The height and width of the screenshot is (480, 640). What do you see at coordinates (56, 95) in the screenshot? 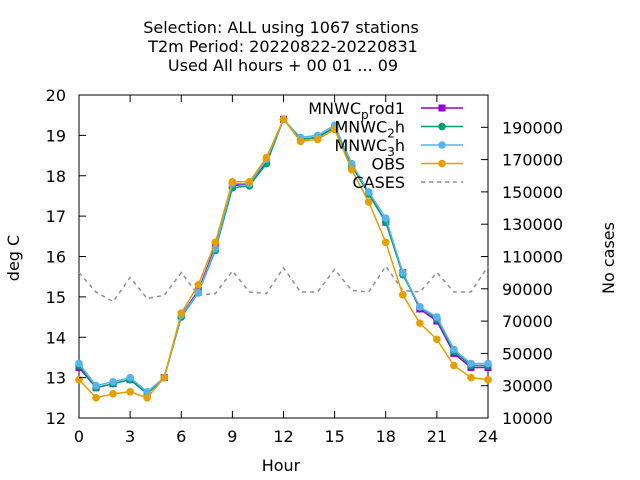
I see `y-tick-label: 20` at bounding box center [56, 95].